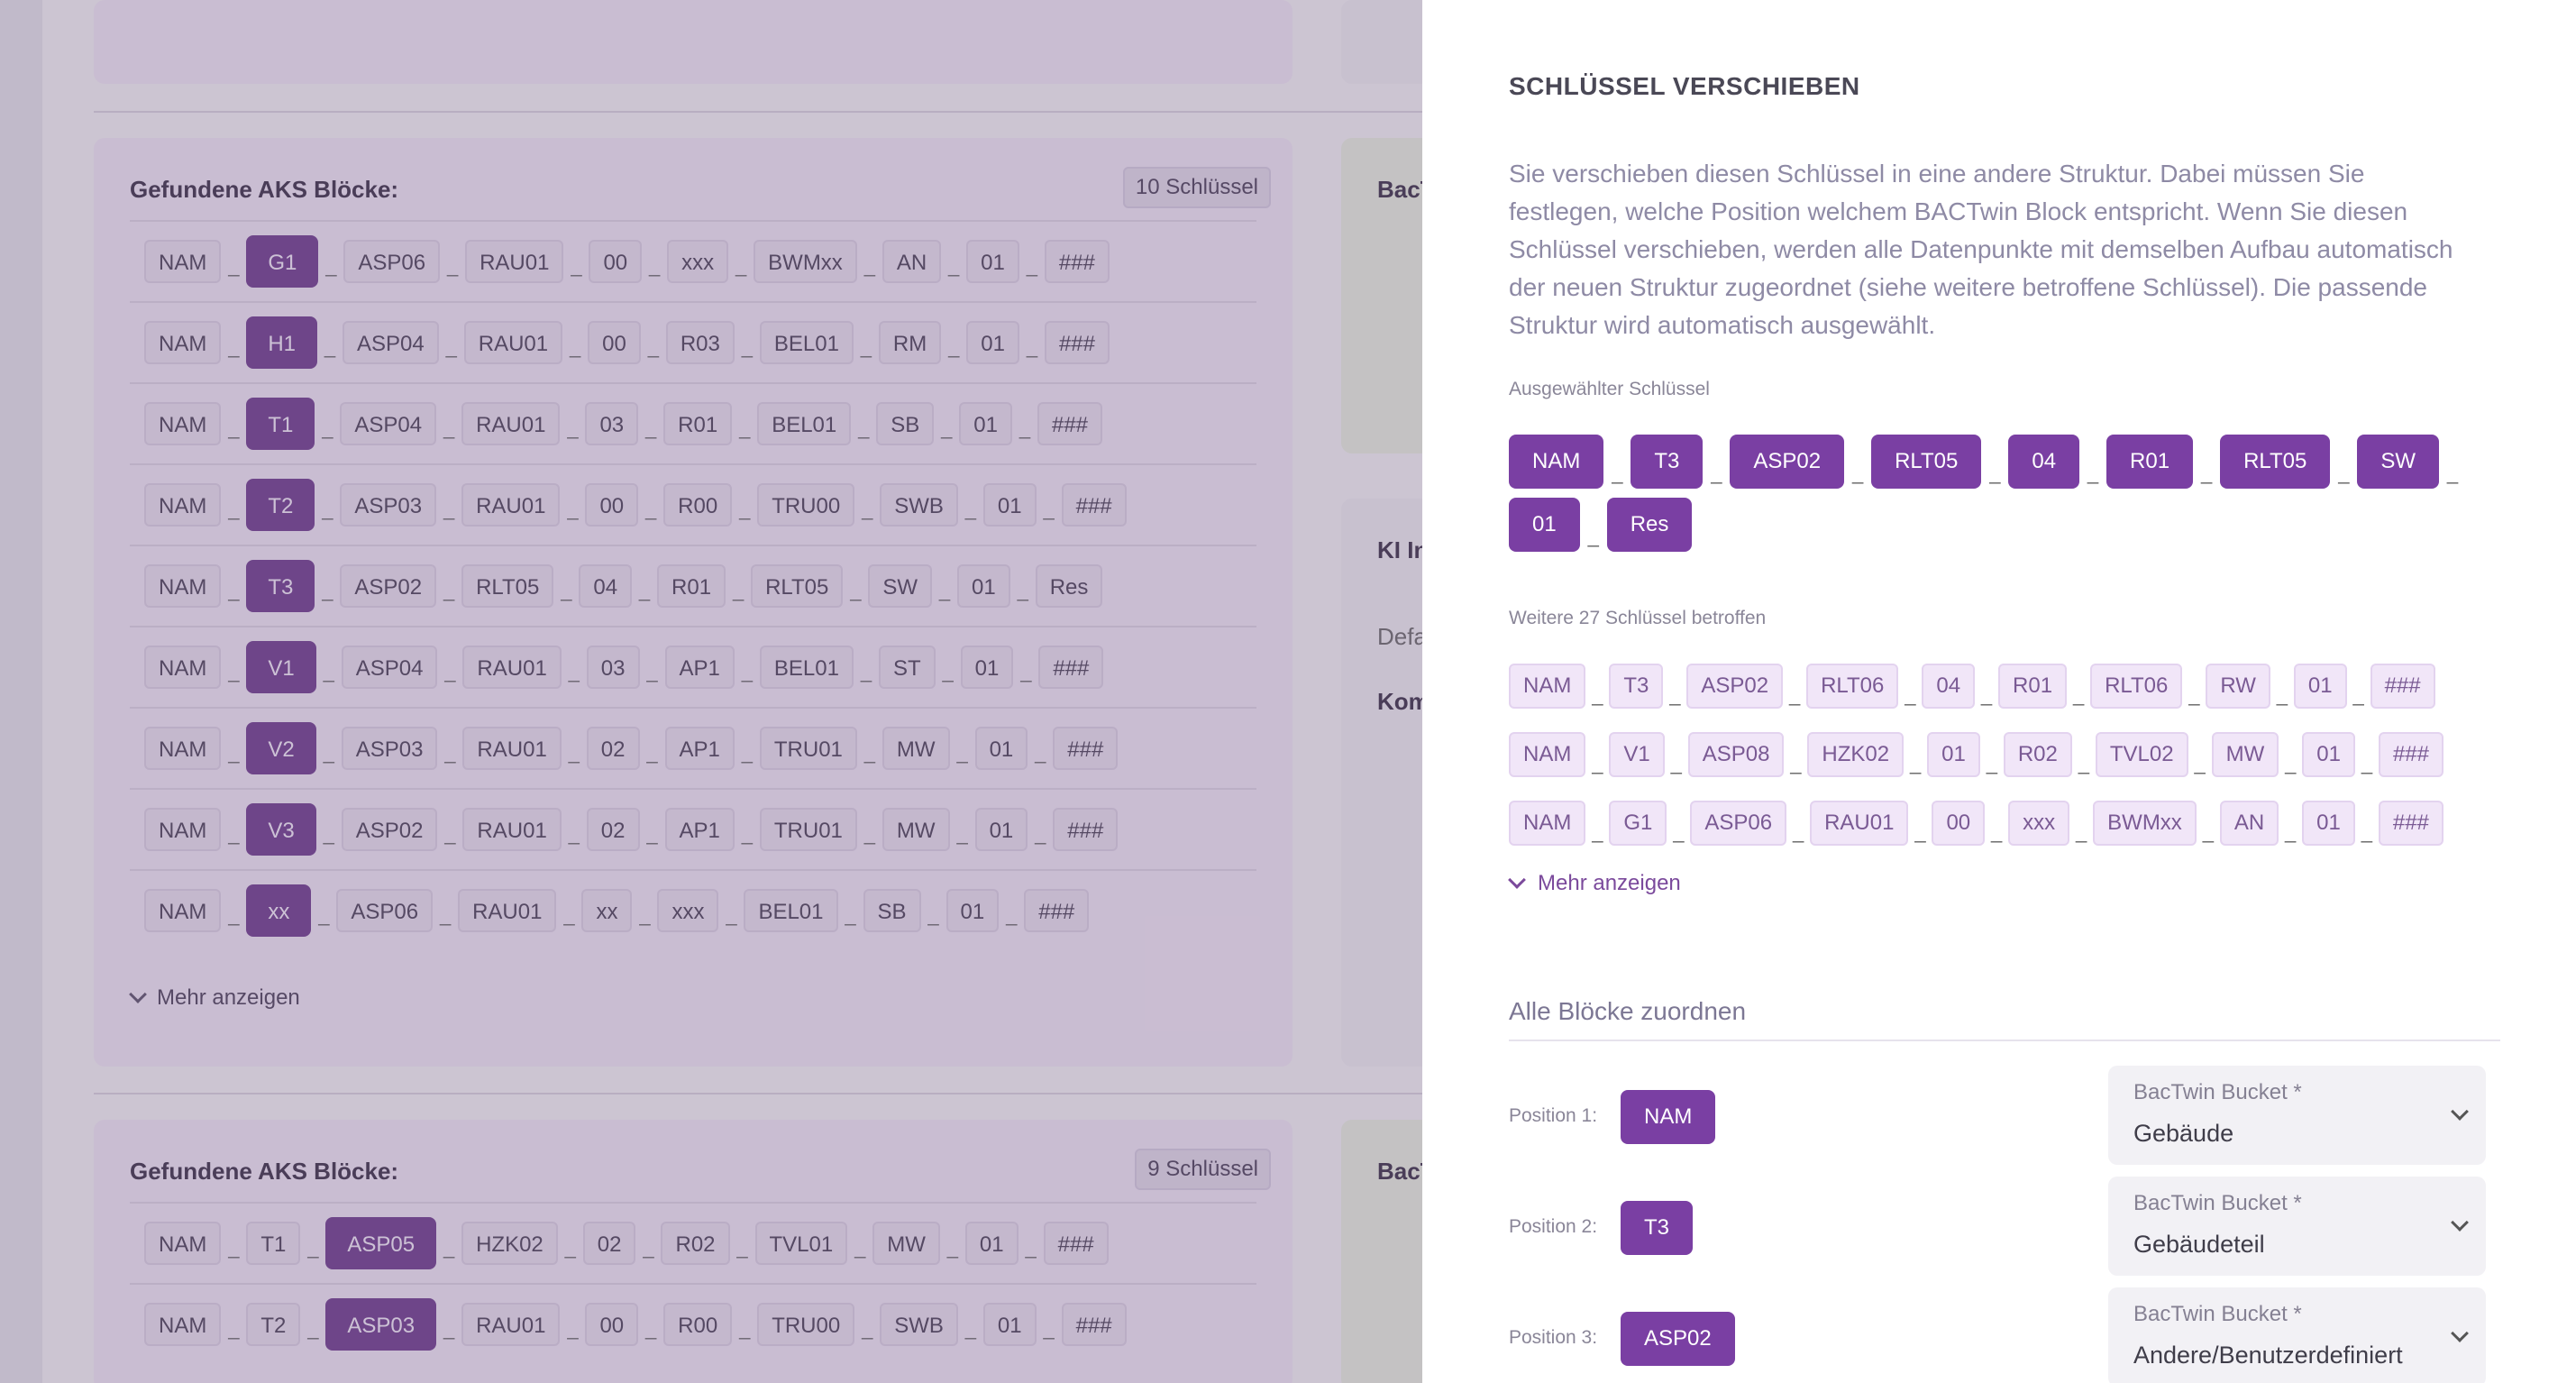 The image size is (2576, 1383). I want to click on show-more-link: Mehr anzeigen, so click(214, 998).